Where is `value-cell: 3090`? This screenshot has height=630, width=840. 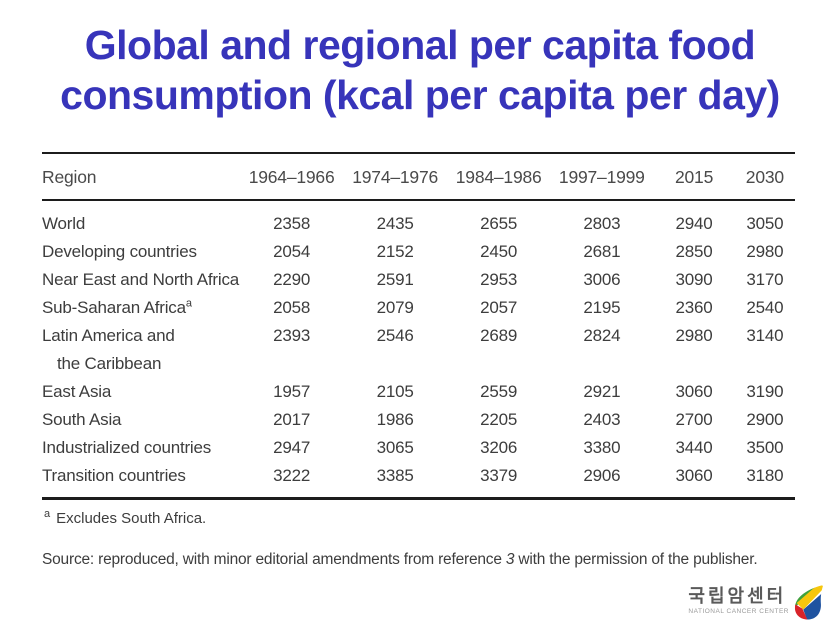 value-cell: 3090 is located at coordinates (694, 279).